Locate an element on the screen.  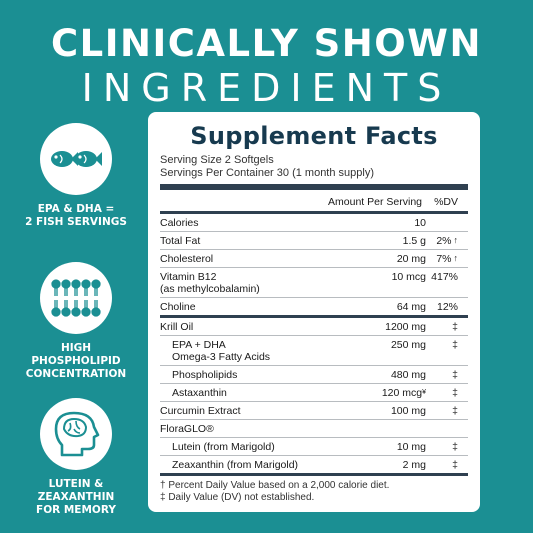
table-row: Zeaxanthin (from Marigold) 2 mg ‡ is located at coordinates (314, 466).